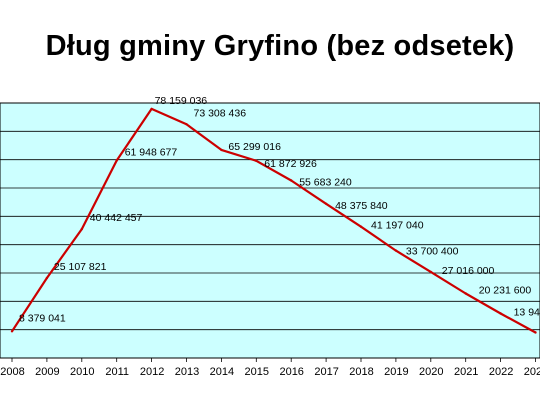  Describe the element at coordinates (291, 372) in the screenshot. I see `x-tick-label: 2016` at that location.